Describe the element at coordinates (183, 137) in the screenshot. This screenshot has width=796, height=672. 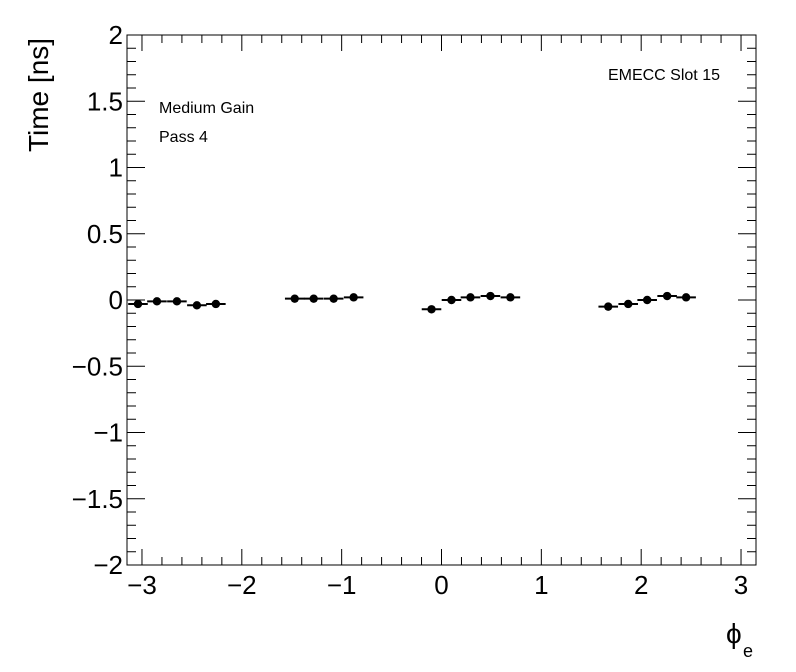
I see `annotation-pass: Pass 4` at that location.